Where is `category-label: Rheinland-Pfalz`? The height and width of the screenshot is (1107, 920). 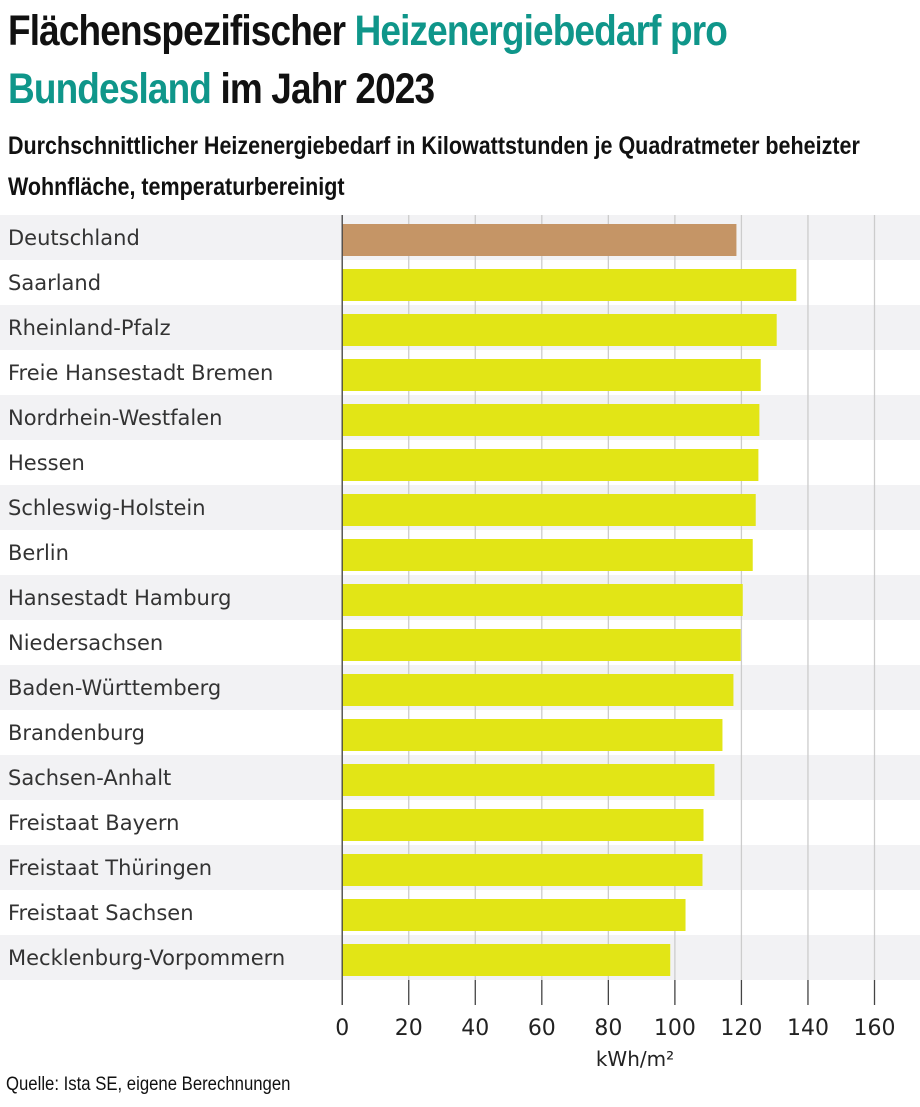 category-label: Rheinland-Pfalz is located at coordinates (89, 328).